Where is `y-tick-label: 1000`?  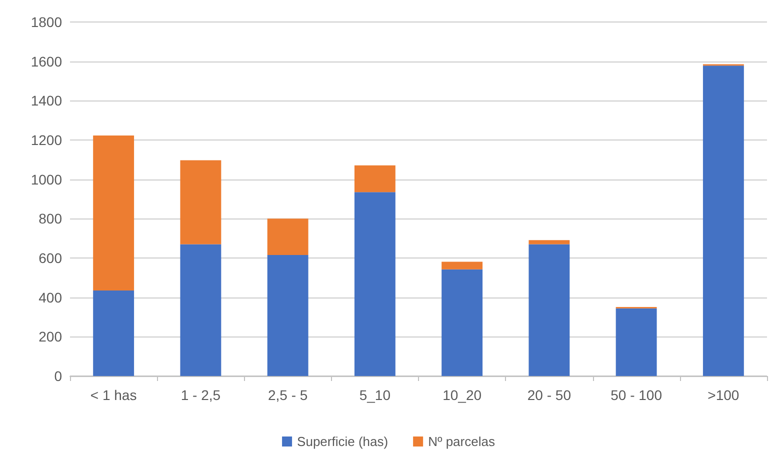
y-tick-label: 1000 is located at coordinates (46, 179).